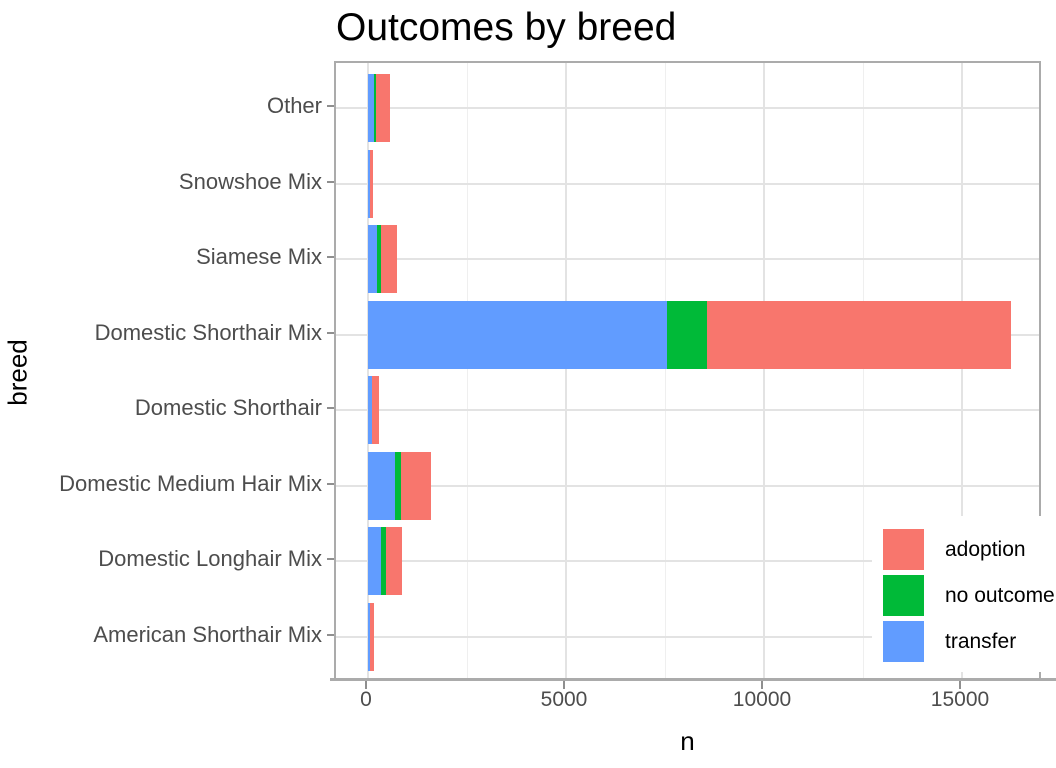 Image resolution: width=1056 pixels, height=768 pixels. Describe the element at coordinates (762, 699) in the screenshot. I see `x-tick-label: 10000` at that location.